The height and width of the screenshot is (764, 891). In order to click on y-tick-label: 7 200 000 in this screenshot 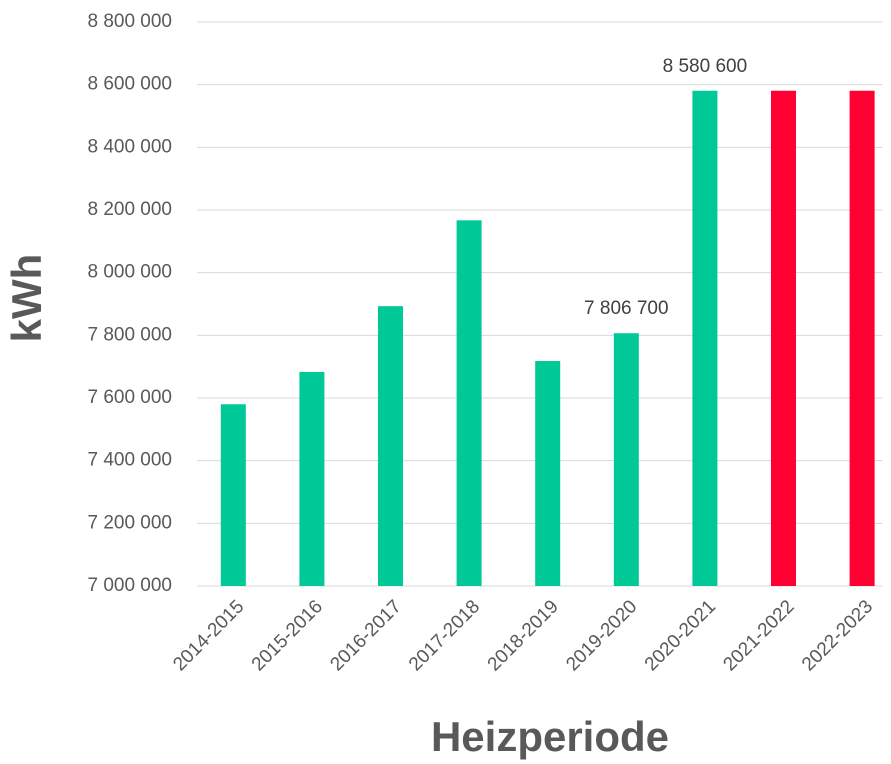, I will do `click(129, 522)`.